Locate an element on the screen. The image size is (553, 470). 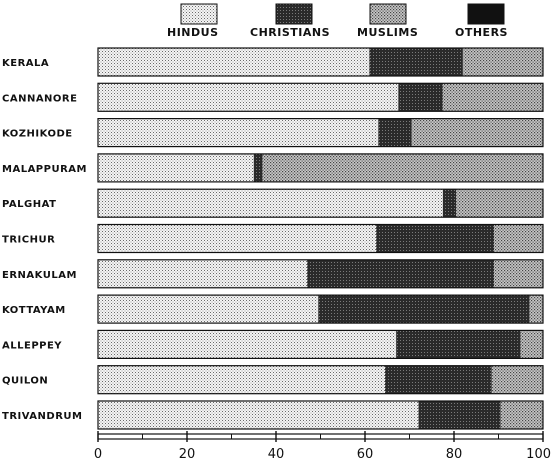
bar-kerala-christians is located at coordinates (416, 62).